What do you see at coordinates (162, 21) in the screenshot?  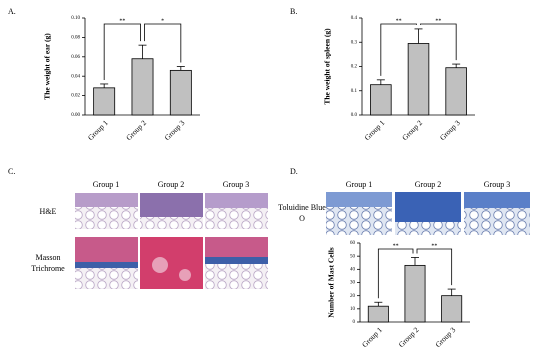 I see `significance-label: *` at bounding box center [162, 21].